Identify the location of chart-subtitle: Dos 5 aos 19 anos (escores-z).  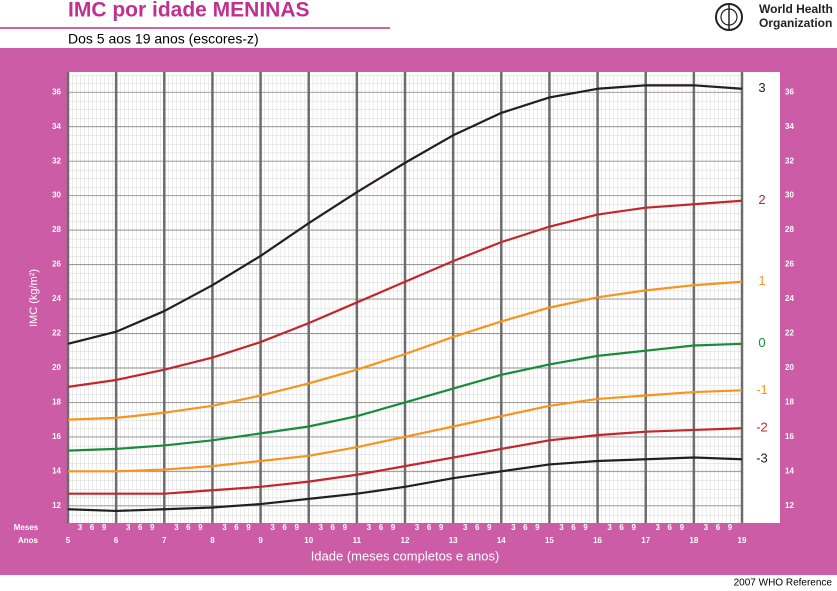
(163, 39).